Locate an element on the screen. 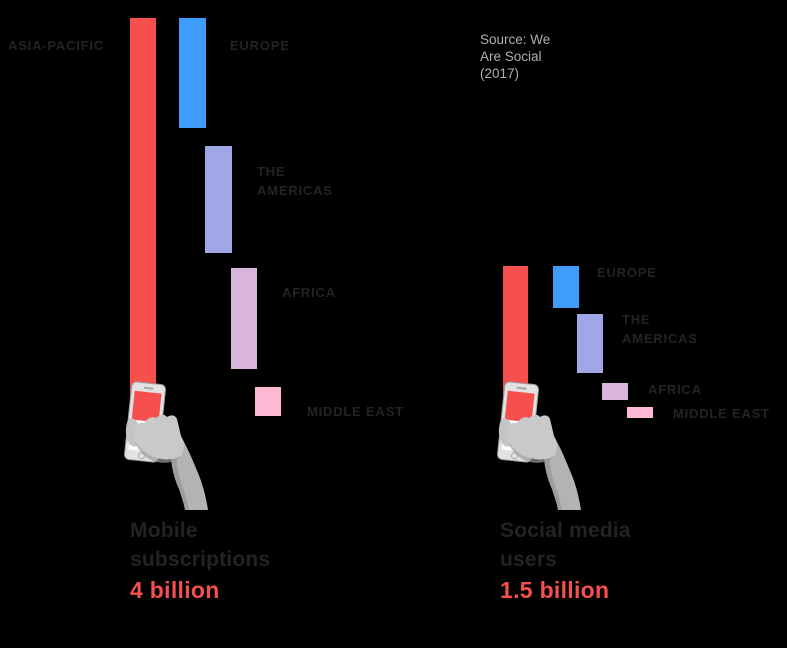 This screenshot has width=787, height=648. total-social-media-users: 1.5 billion is located at coordinates (555, 590).